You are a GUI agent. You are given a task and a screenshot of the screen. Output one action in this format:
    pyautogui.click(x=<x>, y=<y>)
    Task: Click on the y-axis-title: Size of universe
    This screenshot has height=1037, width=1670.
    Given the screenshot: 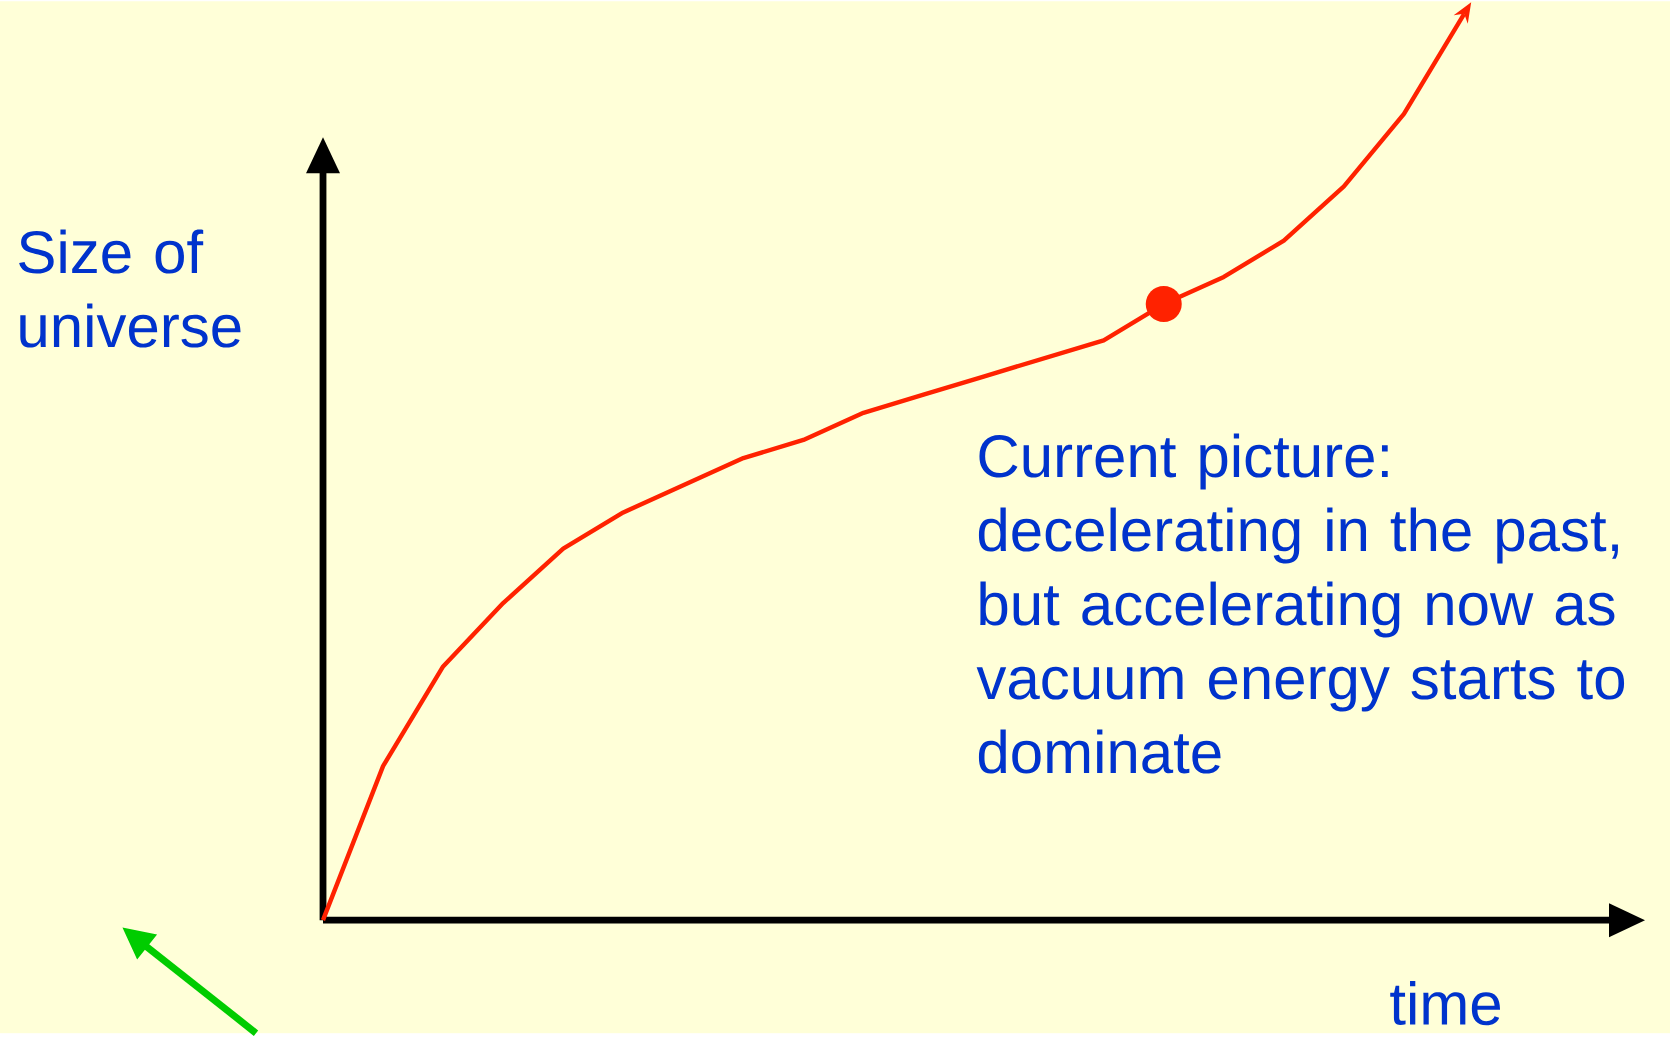 What is the action you would take?
    pyautogui.click(x=130, y=288)
    